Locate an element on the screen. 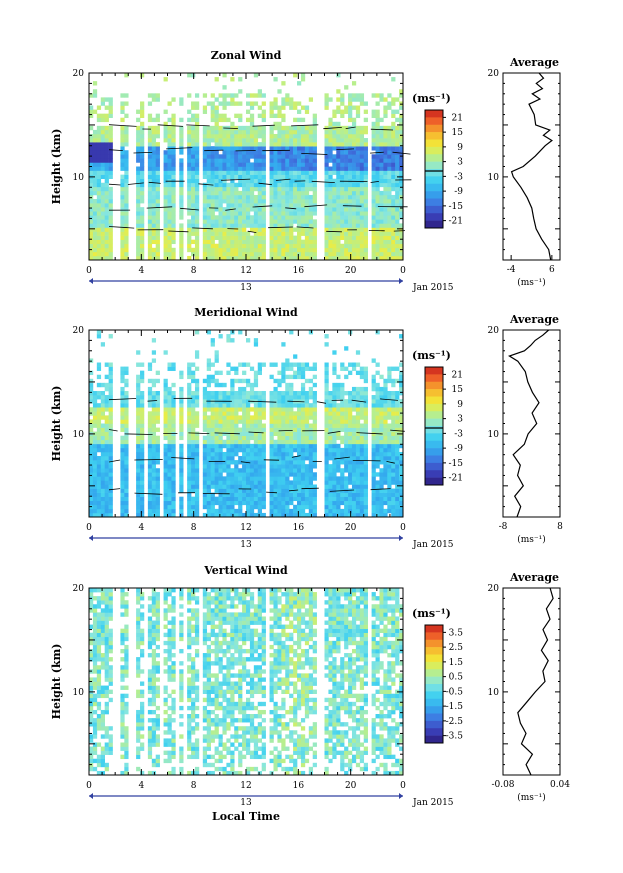 The image size is (623, 873). colorbar-tick-label: -2.5 is located at coordinates (455, 722).